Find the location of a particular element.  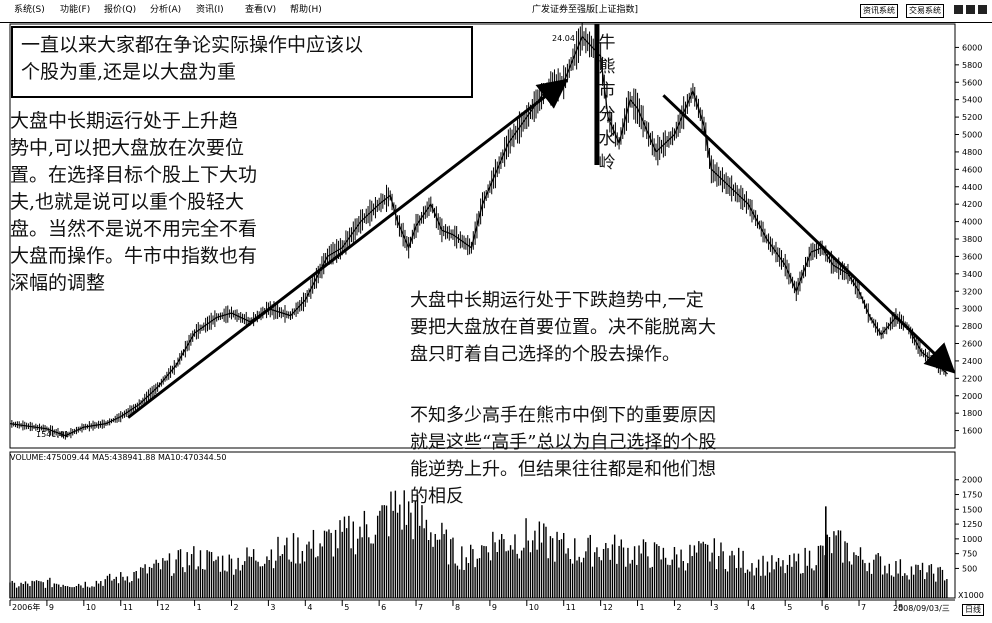

end-date-label: 2008/09/03/三 is located at coordinates (921, 608).